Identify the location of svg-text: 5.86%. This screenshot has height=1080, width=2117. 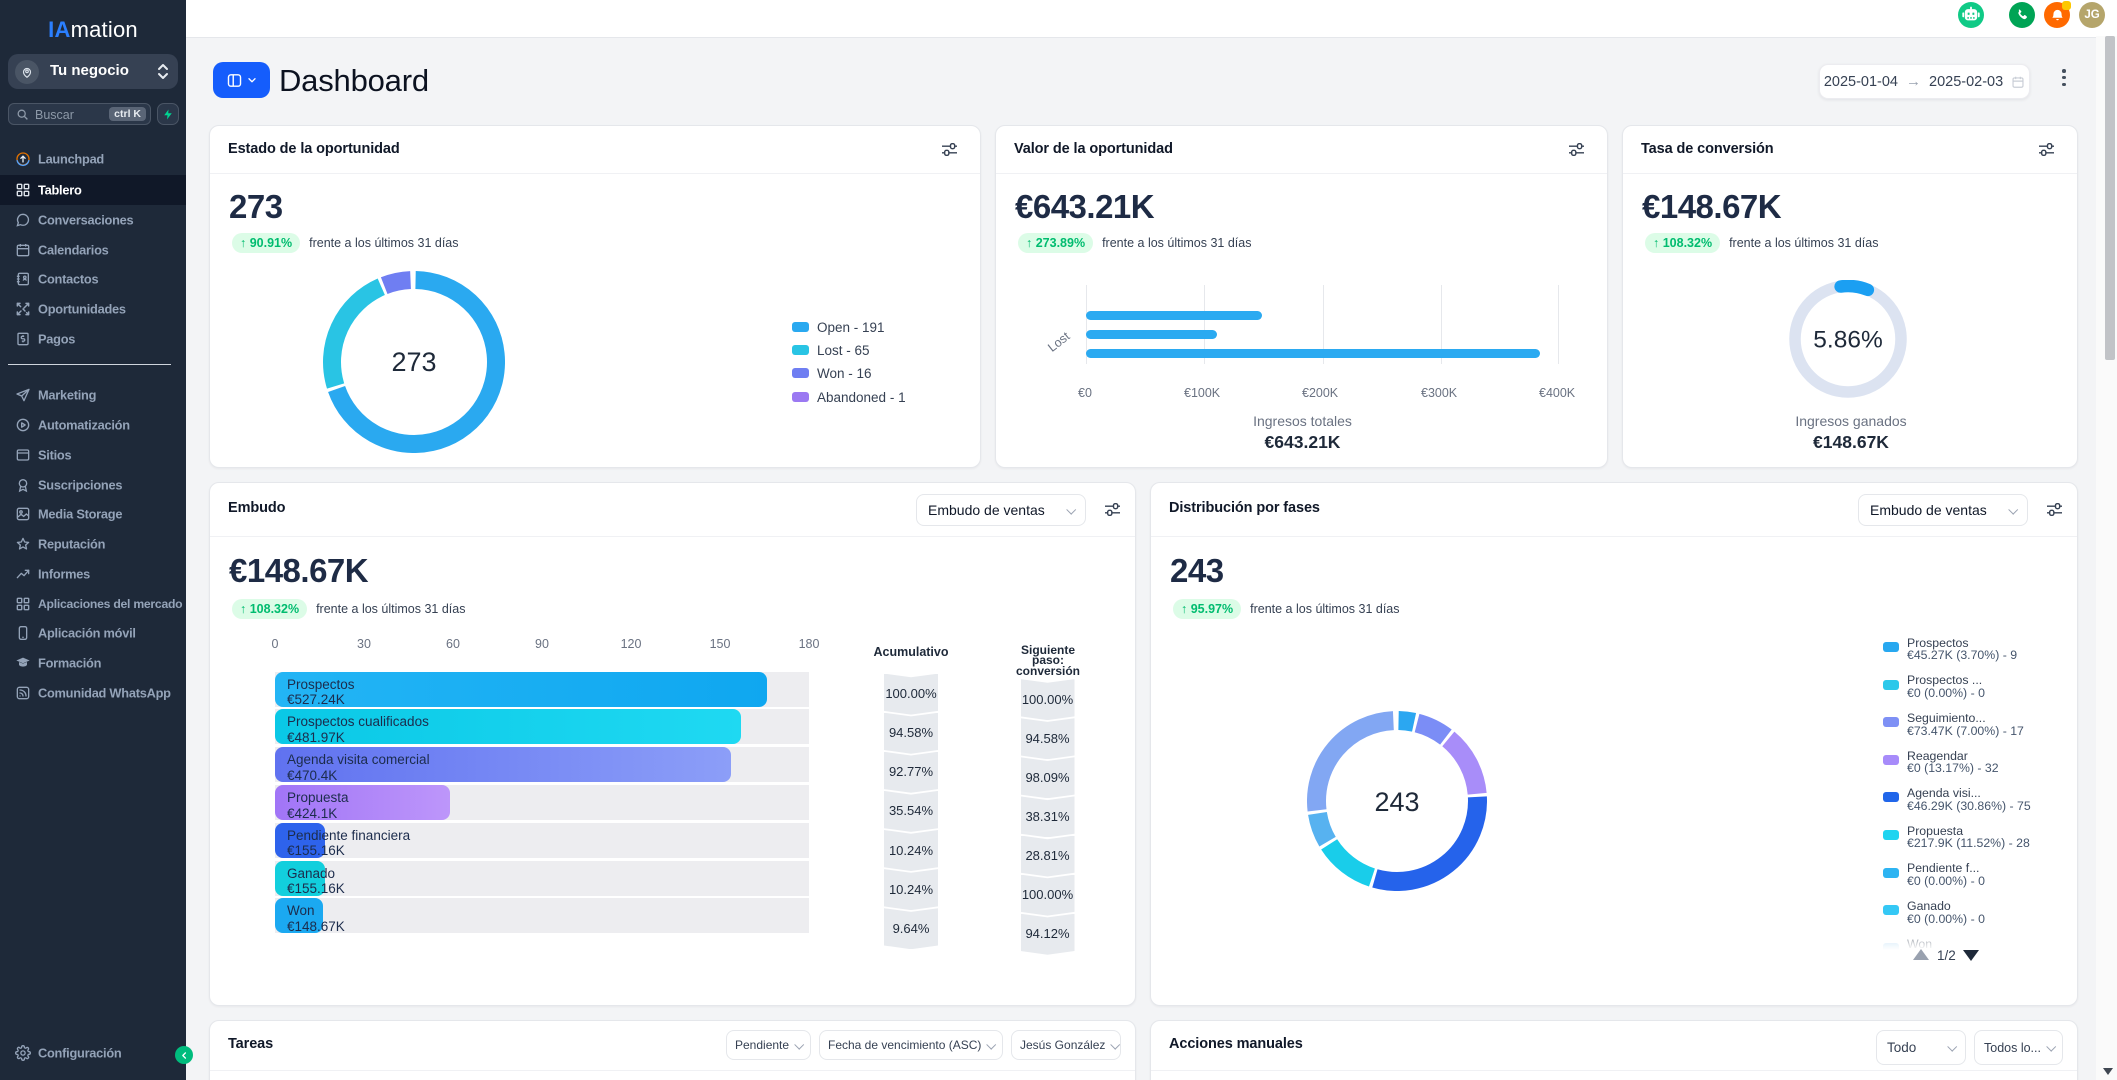
(1847, 340).